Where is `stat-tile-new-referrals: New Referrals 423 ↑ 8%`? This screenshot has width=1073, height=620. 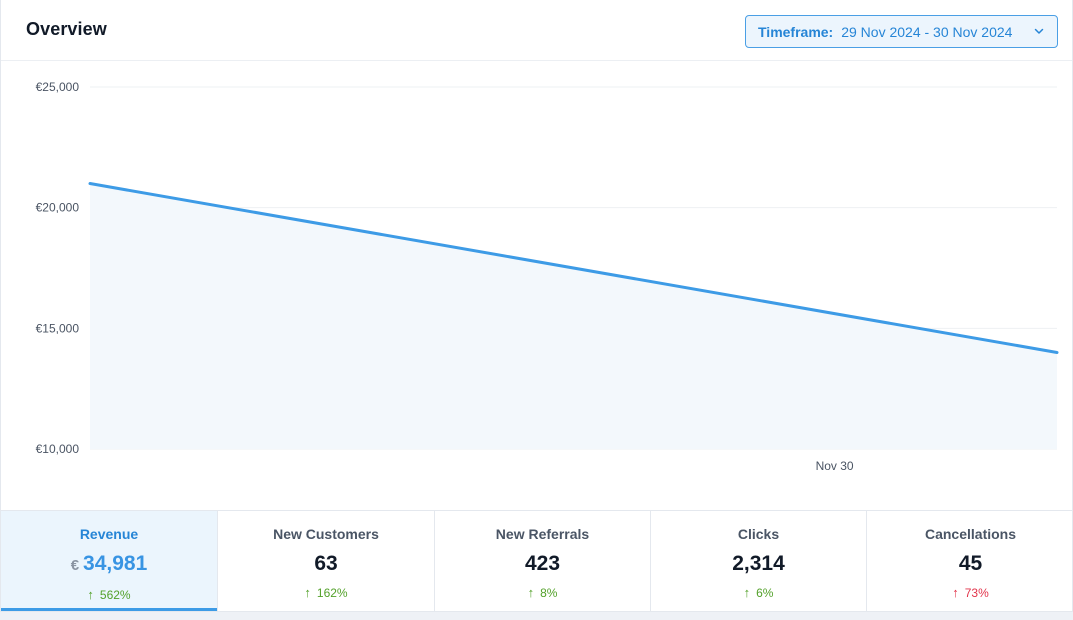 stat-tile-new-referrals: New Referrals 423 ↑ 8% is located at coordinates (543, 561).